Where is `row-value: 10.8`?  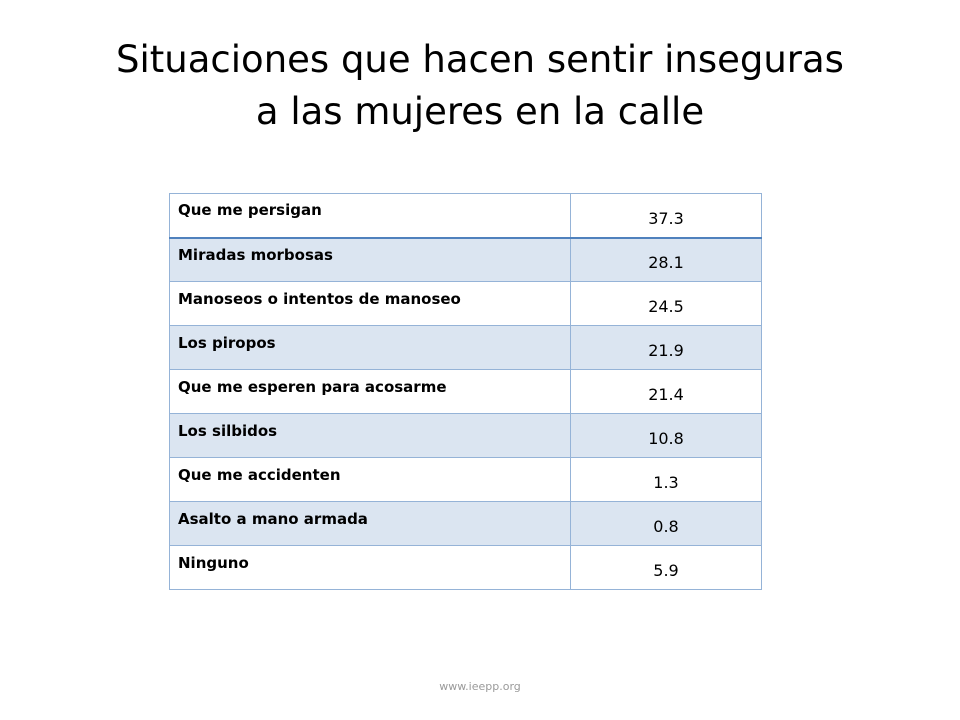 row-value: 10.8 is located at coordinates (666, 438).